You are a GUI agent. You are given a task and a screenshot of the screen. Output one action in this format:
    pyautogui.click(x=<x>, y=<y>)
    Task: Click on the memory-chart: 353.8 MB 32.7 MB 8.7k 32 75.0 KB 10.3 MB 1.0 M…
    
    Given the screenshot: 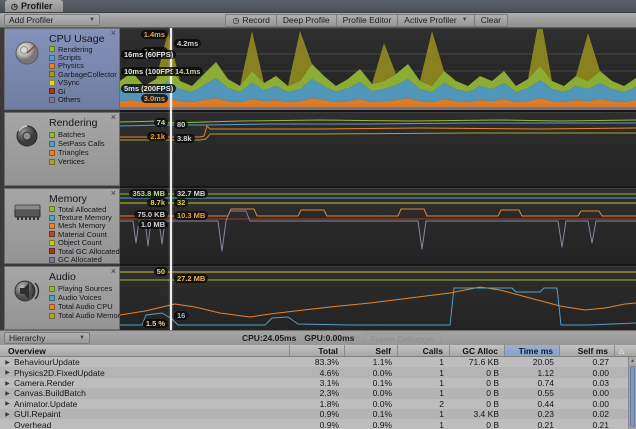 What is the action you would take?
    pyautogui.click(x=378, y=226)
    